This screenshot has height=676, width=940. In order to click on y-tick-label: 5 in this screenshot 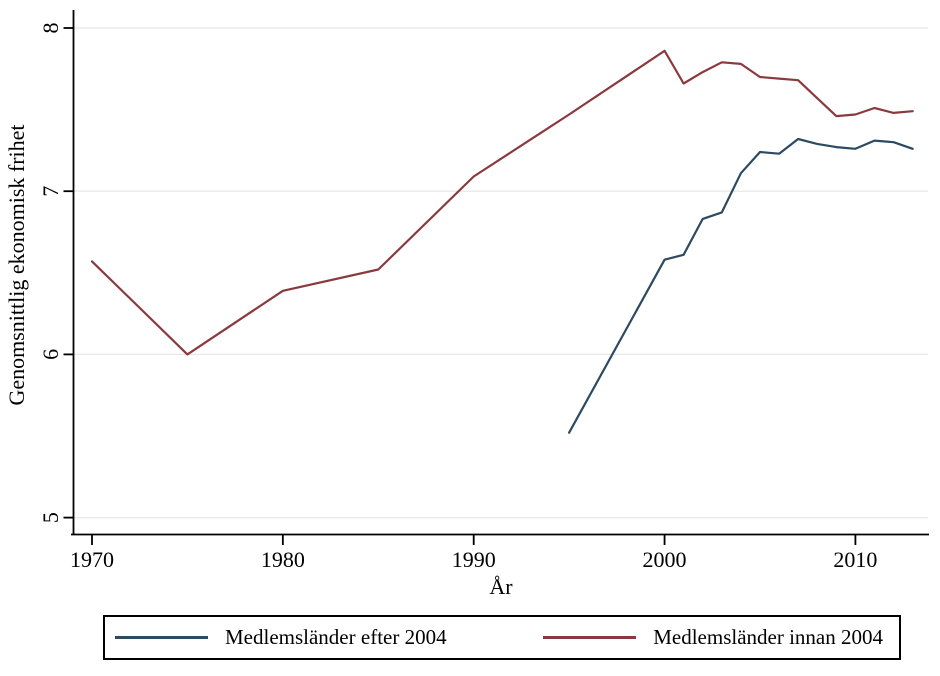, I will do `click(50, 517)`.